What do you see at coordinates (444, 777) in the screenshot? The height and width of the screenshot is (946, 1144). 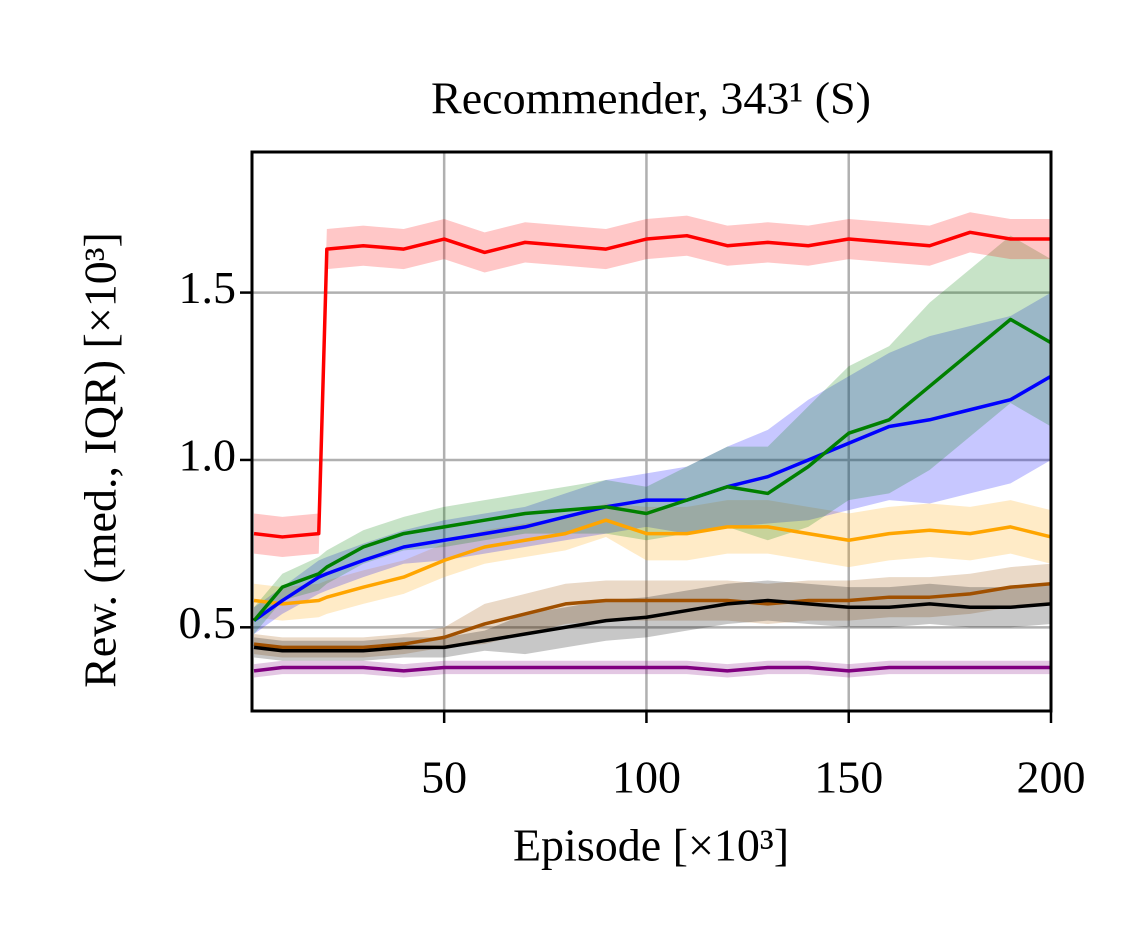 I see `x-tick-label: 50` at bounding box center [444, 777].